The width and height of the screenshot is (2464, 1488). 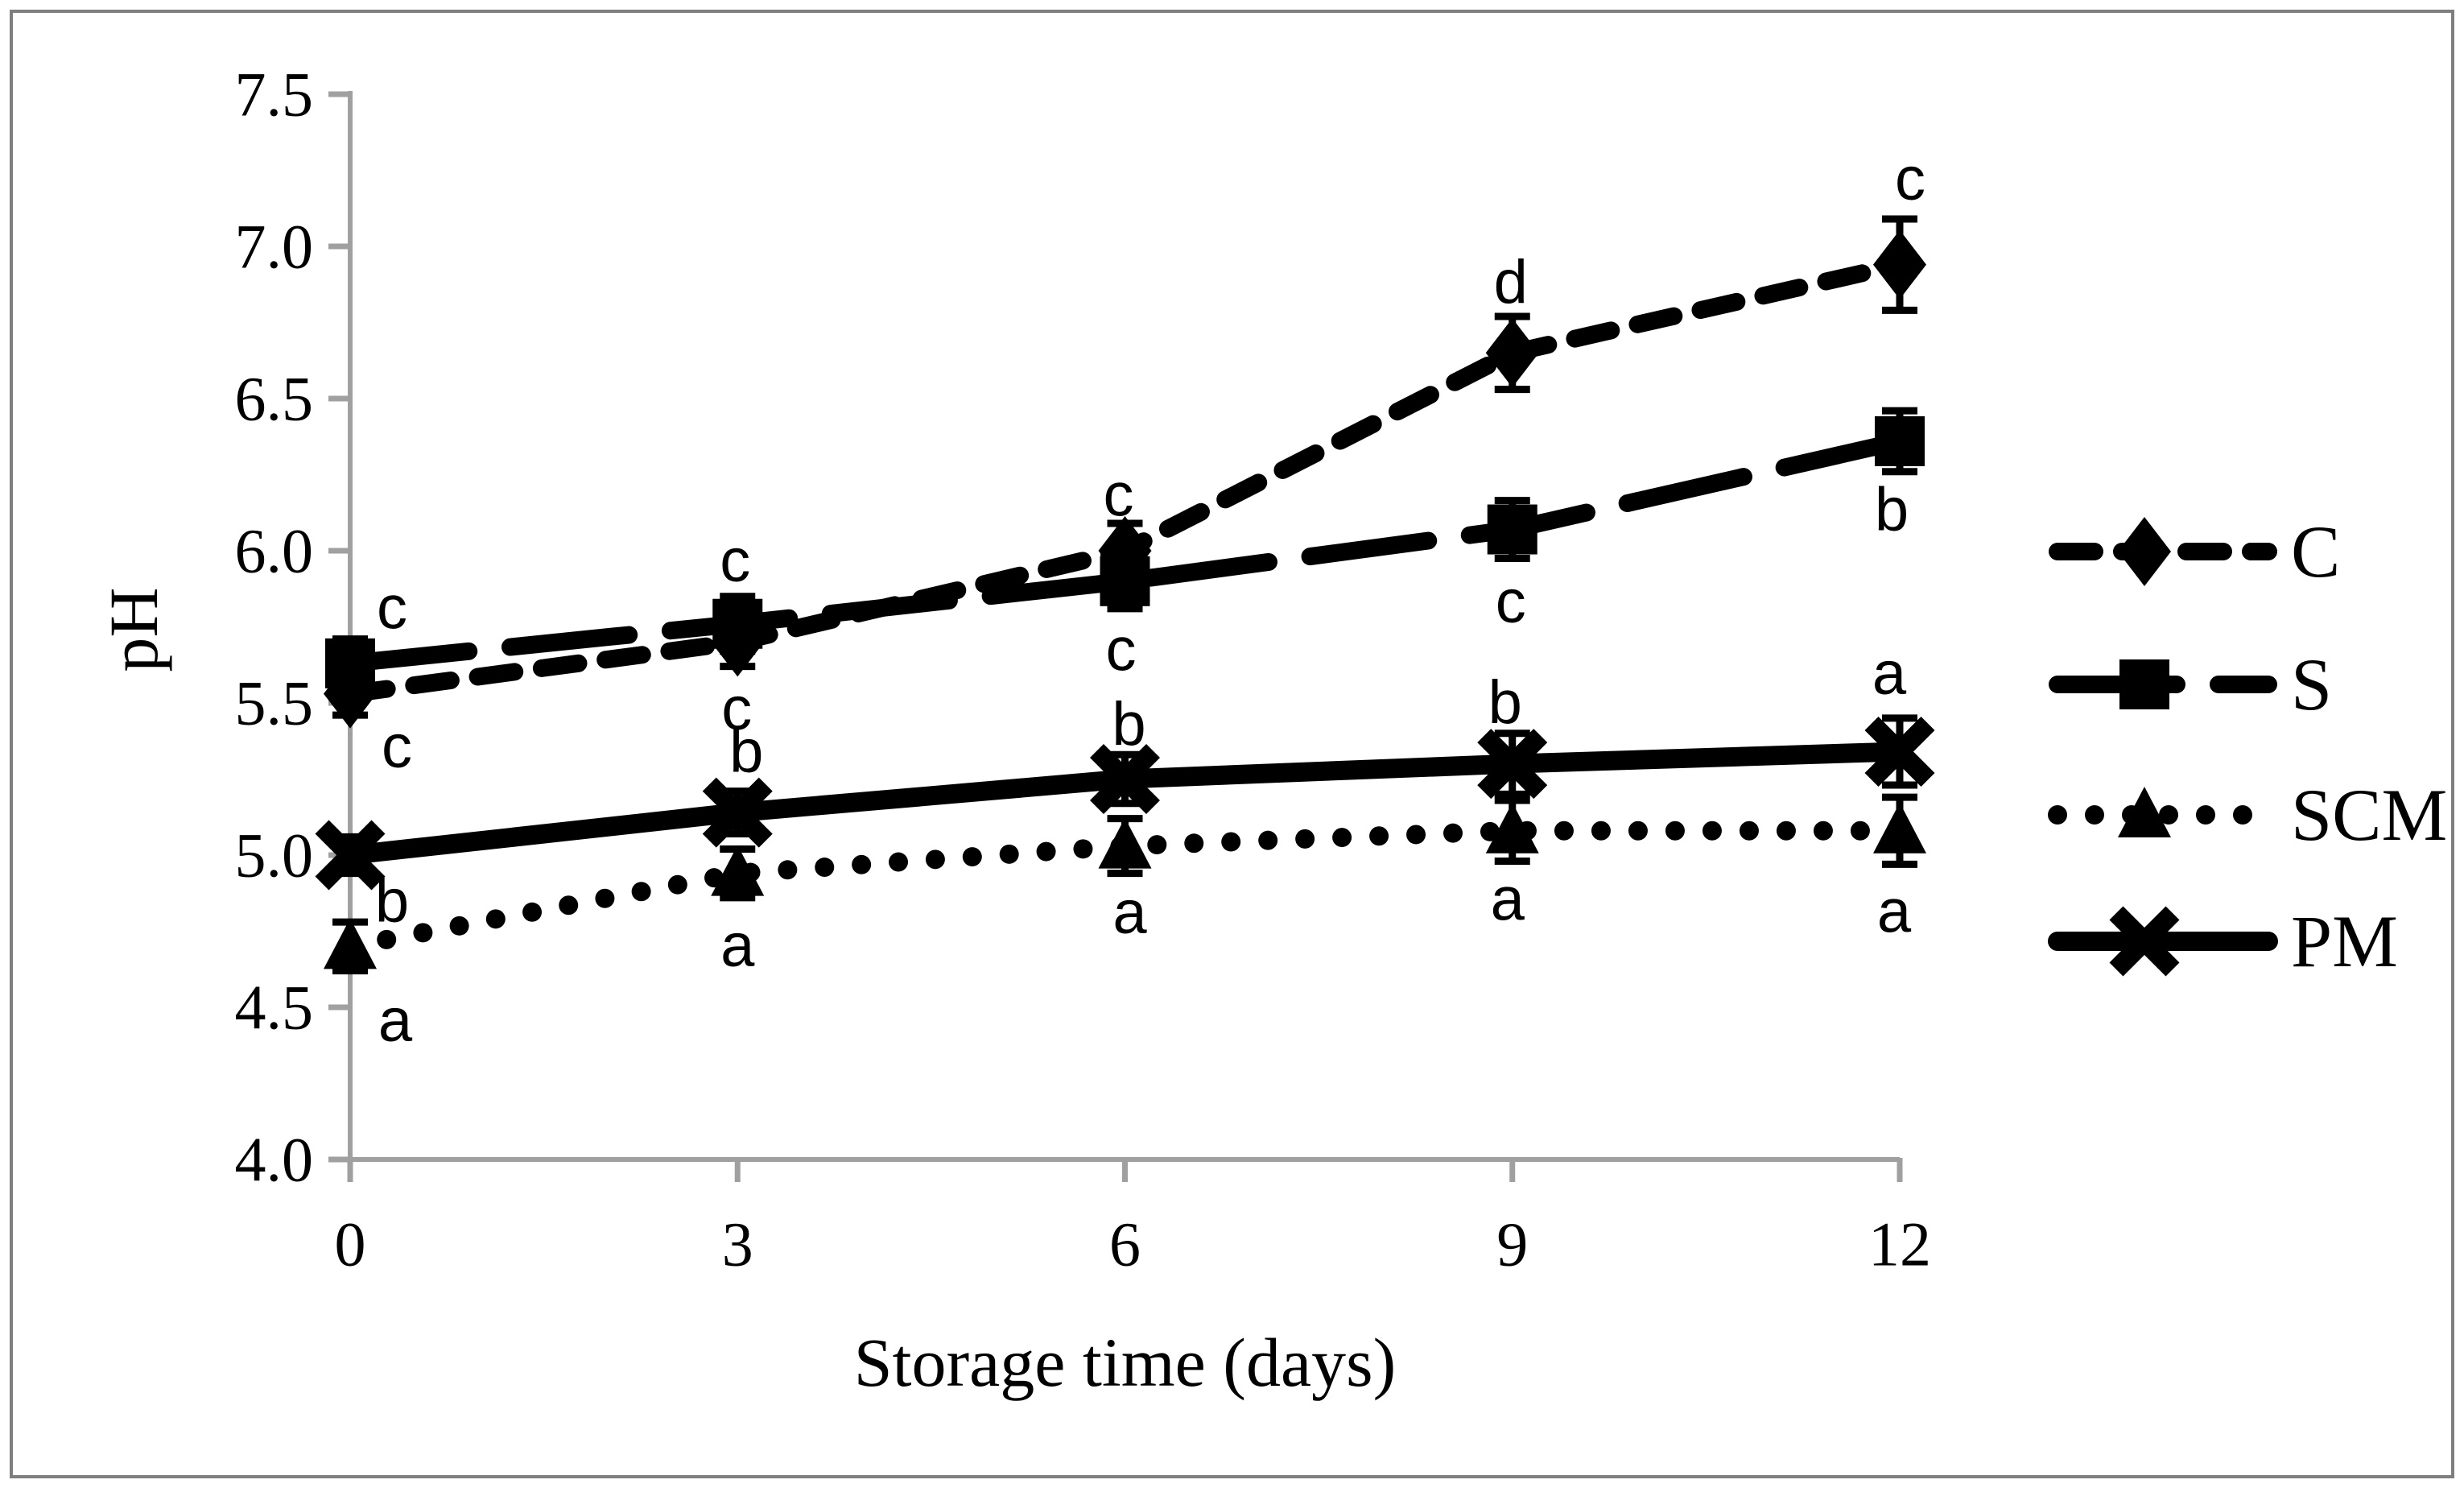 What do you see at coordinates (2312, 684) in the screenshot?
I see `legend-label-S: S` at bounding box center [2312, 684].